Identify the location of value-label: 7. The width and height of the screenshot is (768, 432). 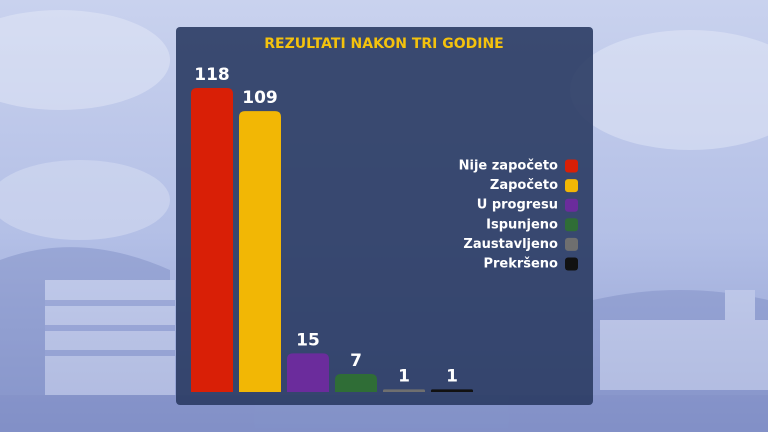
(356, 361).